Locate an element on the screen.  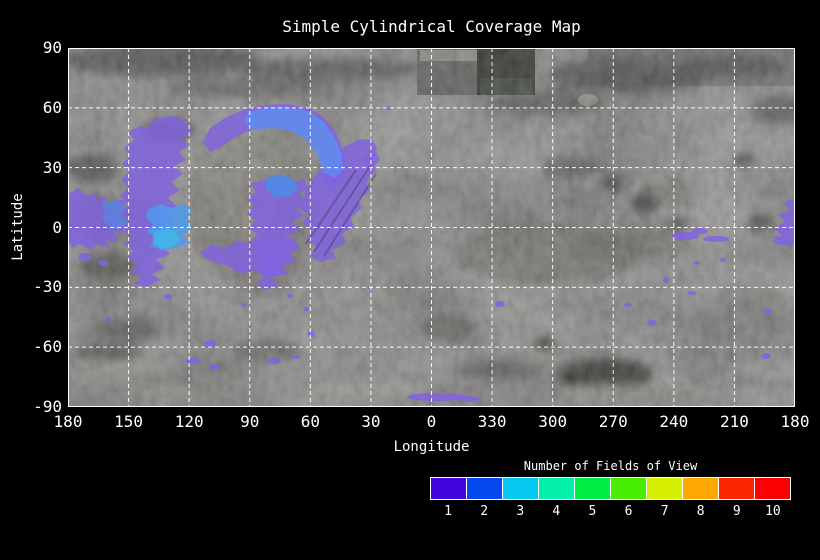
x-tick-label: 30 is located at coordinates (371, 421).